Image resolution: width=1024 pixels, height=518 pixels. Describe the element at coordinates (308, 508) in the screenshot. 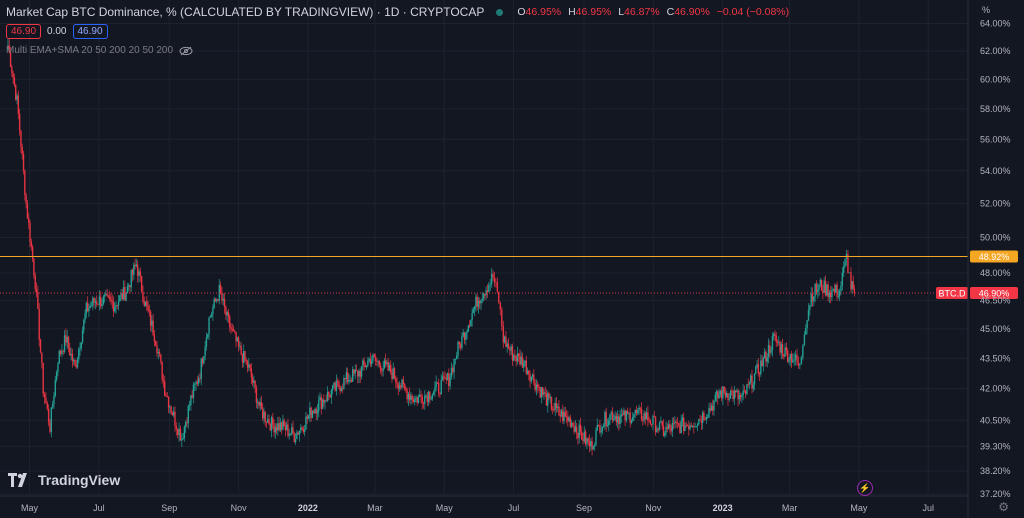

I see `x-tick-label: 2022` at that location.